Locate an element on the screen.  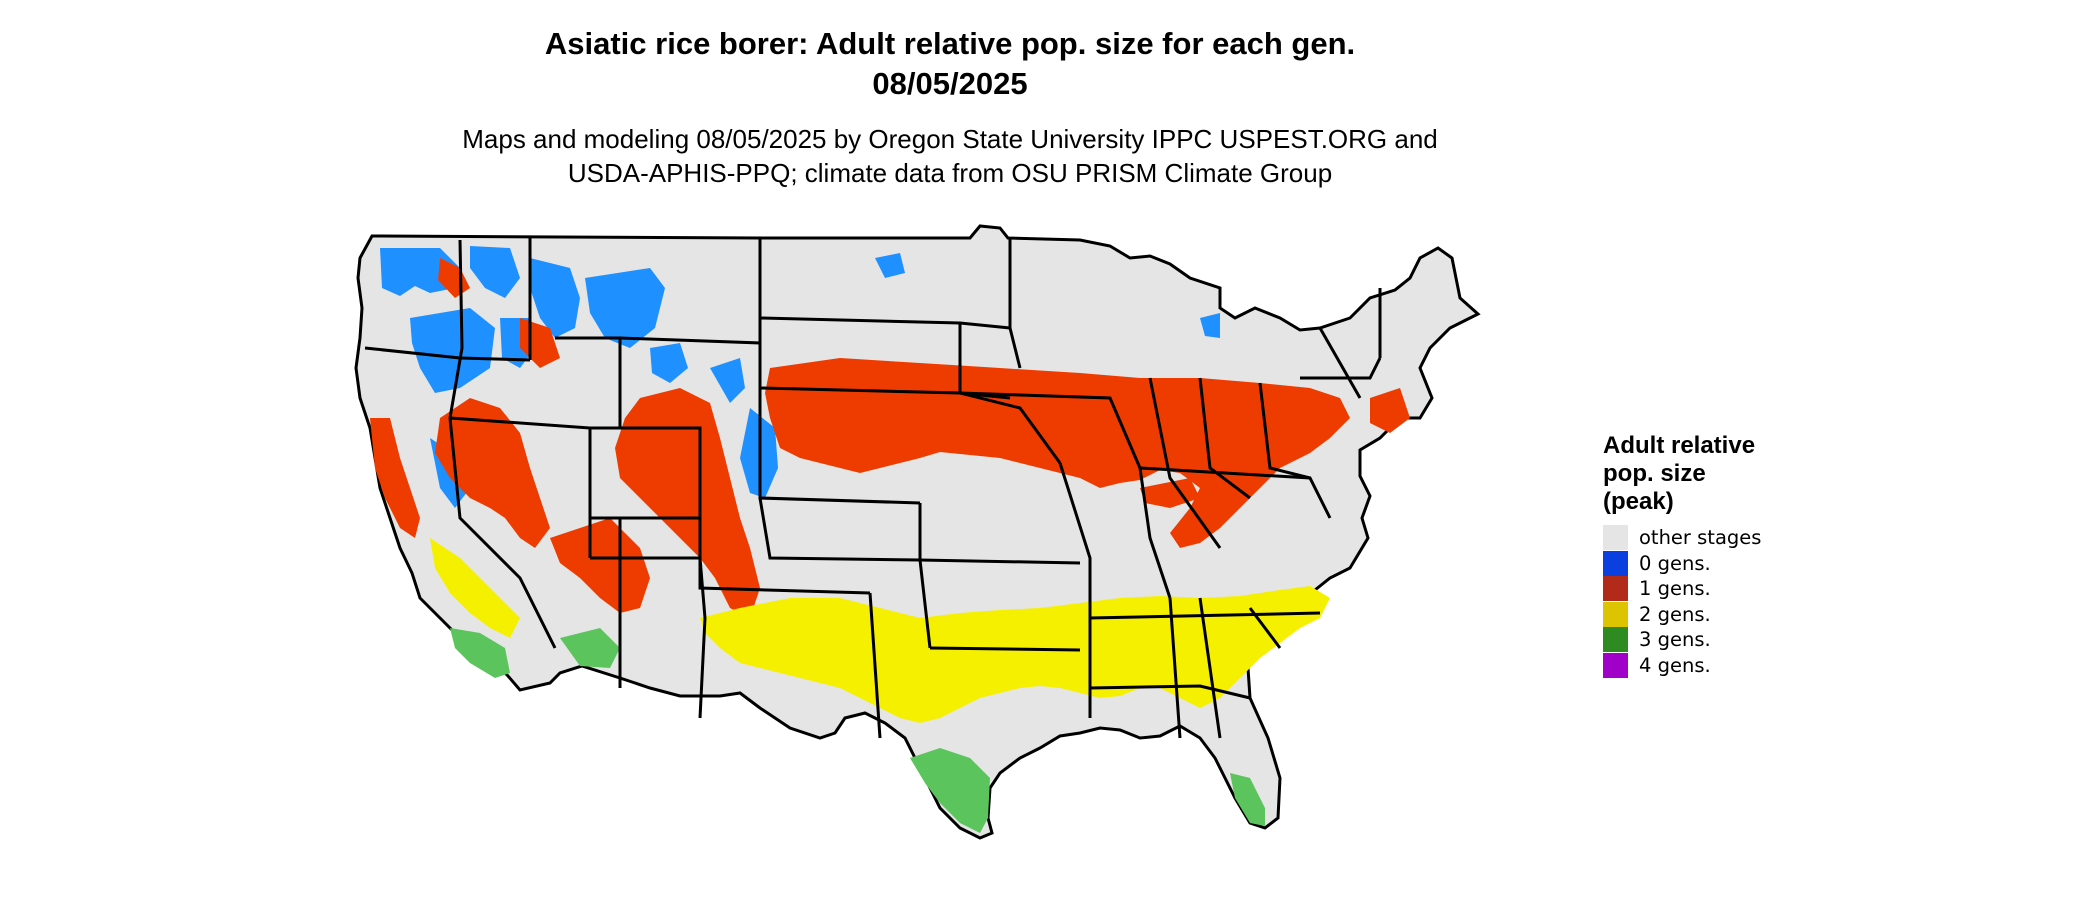
legend-item-4-gens: 4 gens. is located at coordinates (1713, 664).